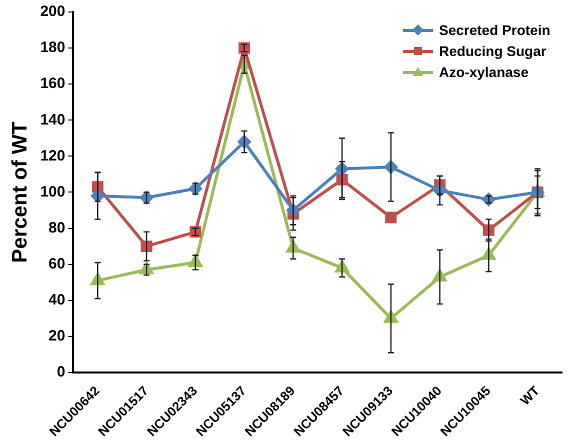 The width and height of the screenshot is (580, 443). I want to click on legend-label: Azo-xylanase, so click(483, 72).